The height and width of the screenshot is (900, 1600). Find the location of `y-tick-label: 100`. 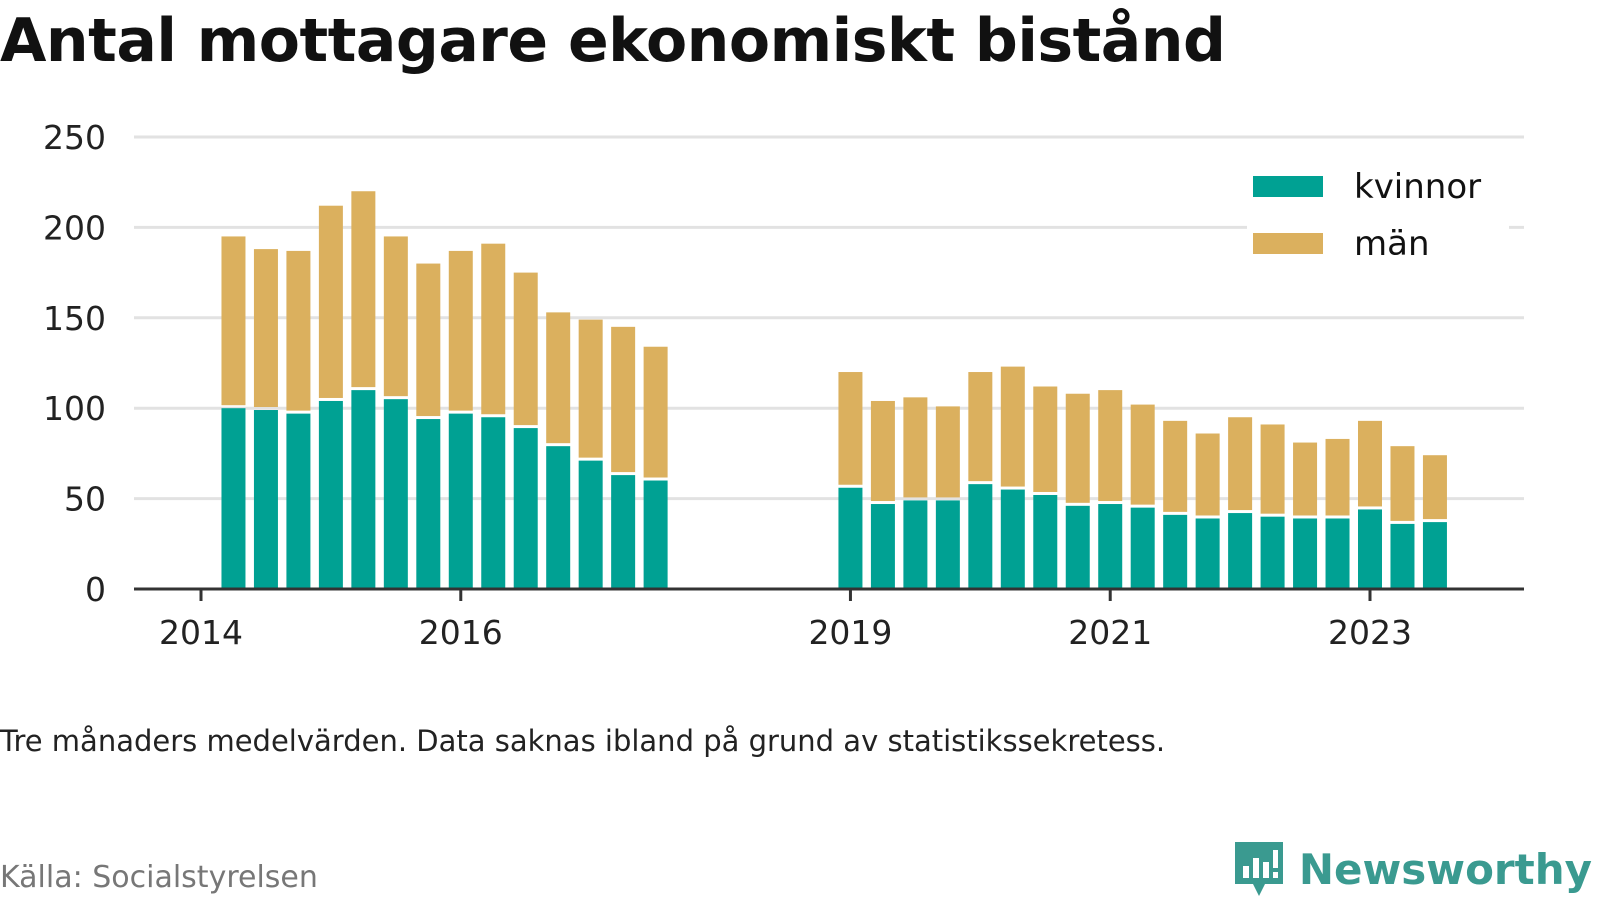

y-tick-label: 100 is located at coordinates (74, 408).